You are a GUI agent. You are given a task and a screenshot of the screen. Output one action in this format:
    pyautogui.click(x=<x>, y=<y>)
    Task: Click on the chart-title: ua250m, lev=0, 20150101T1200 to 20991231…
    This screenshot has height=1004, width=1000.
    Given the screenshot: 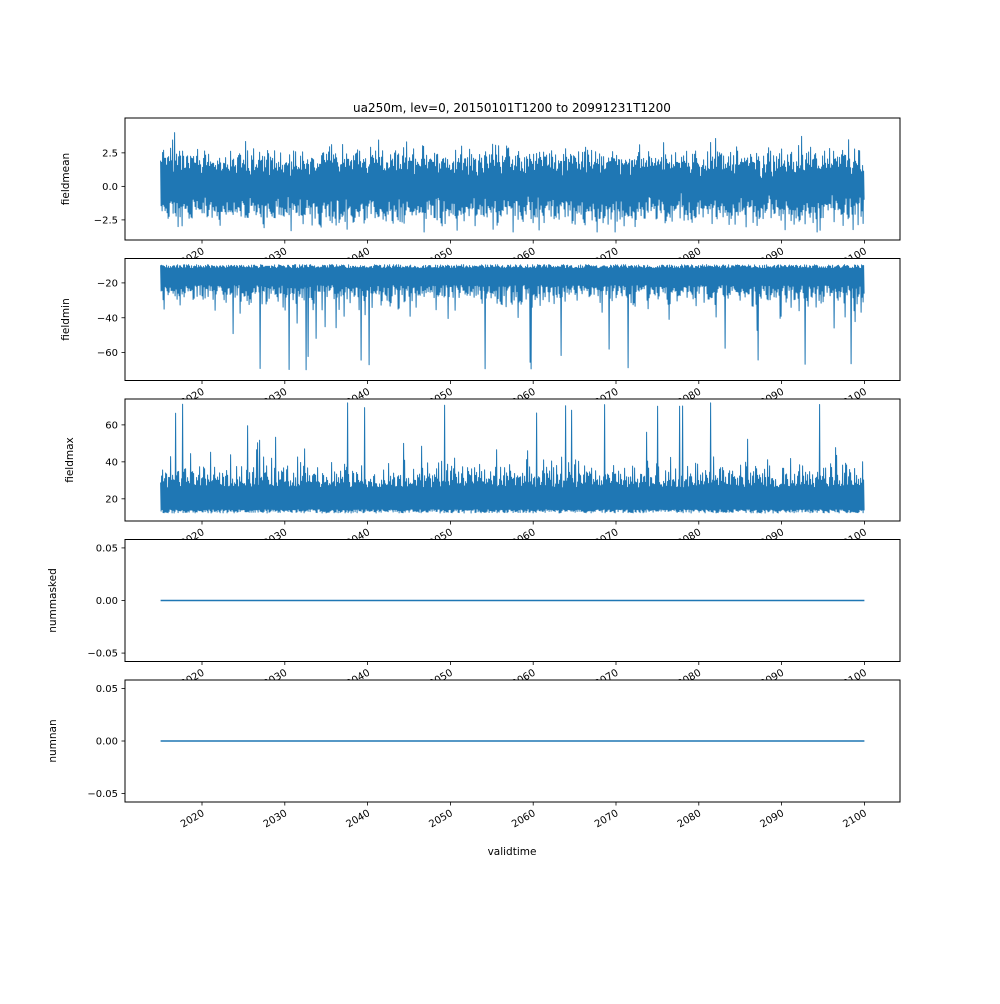 What is the action you would take?
    pyautogui.click(x=512, y=108)
    